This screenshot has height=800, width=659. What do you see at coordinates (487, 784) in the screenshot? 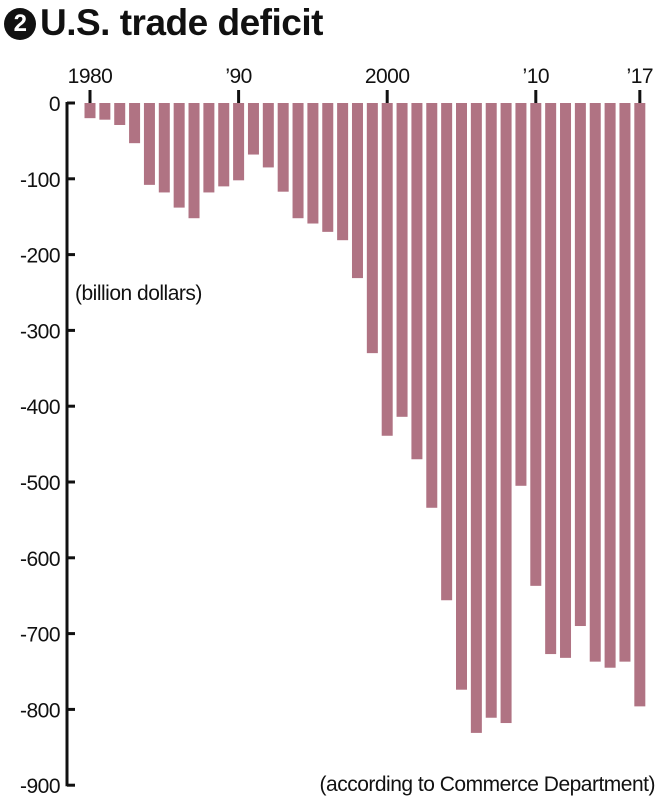
I see `source-note: (according to Commerce Department)` at bounding box center [487, 784].